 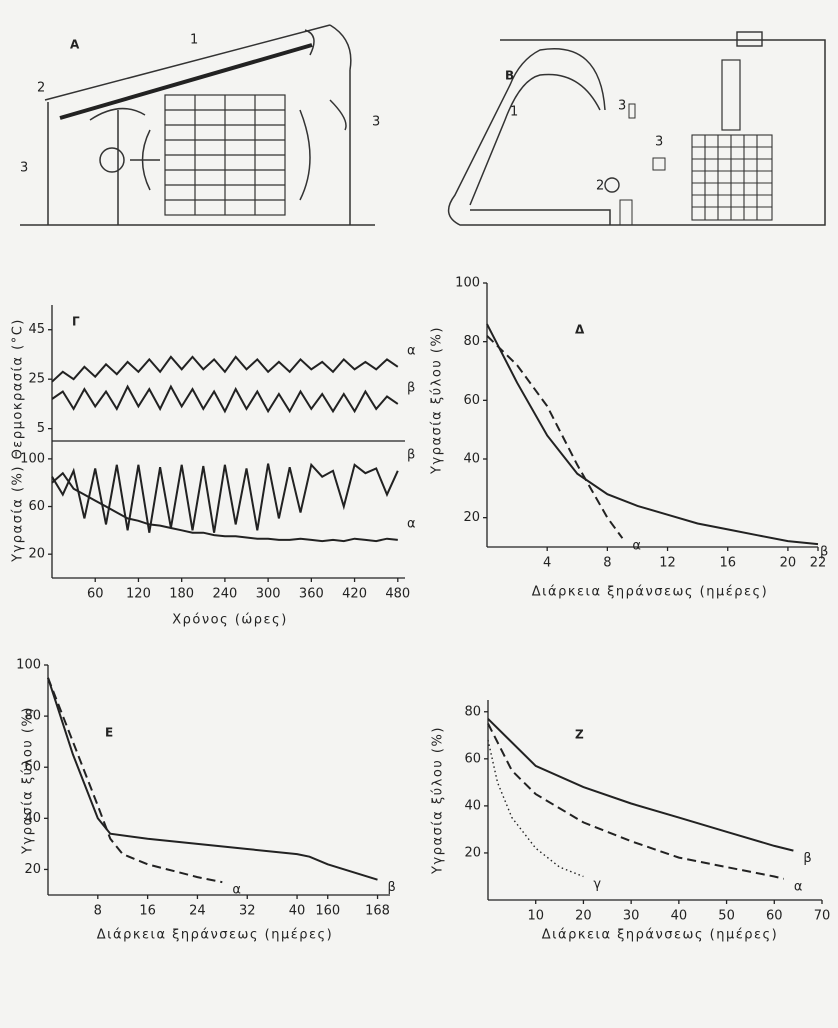 I want to click on x-tick-label: 160, so click(x=327, y=911).